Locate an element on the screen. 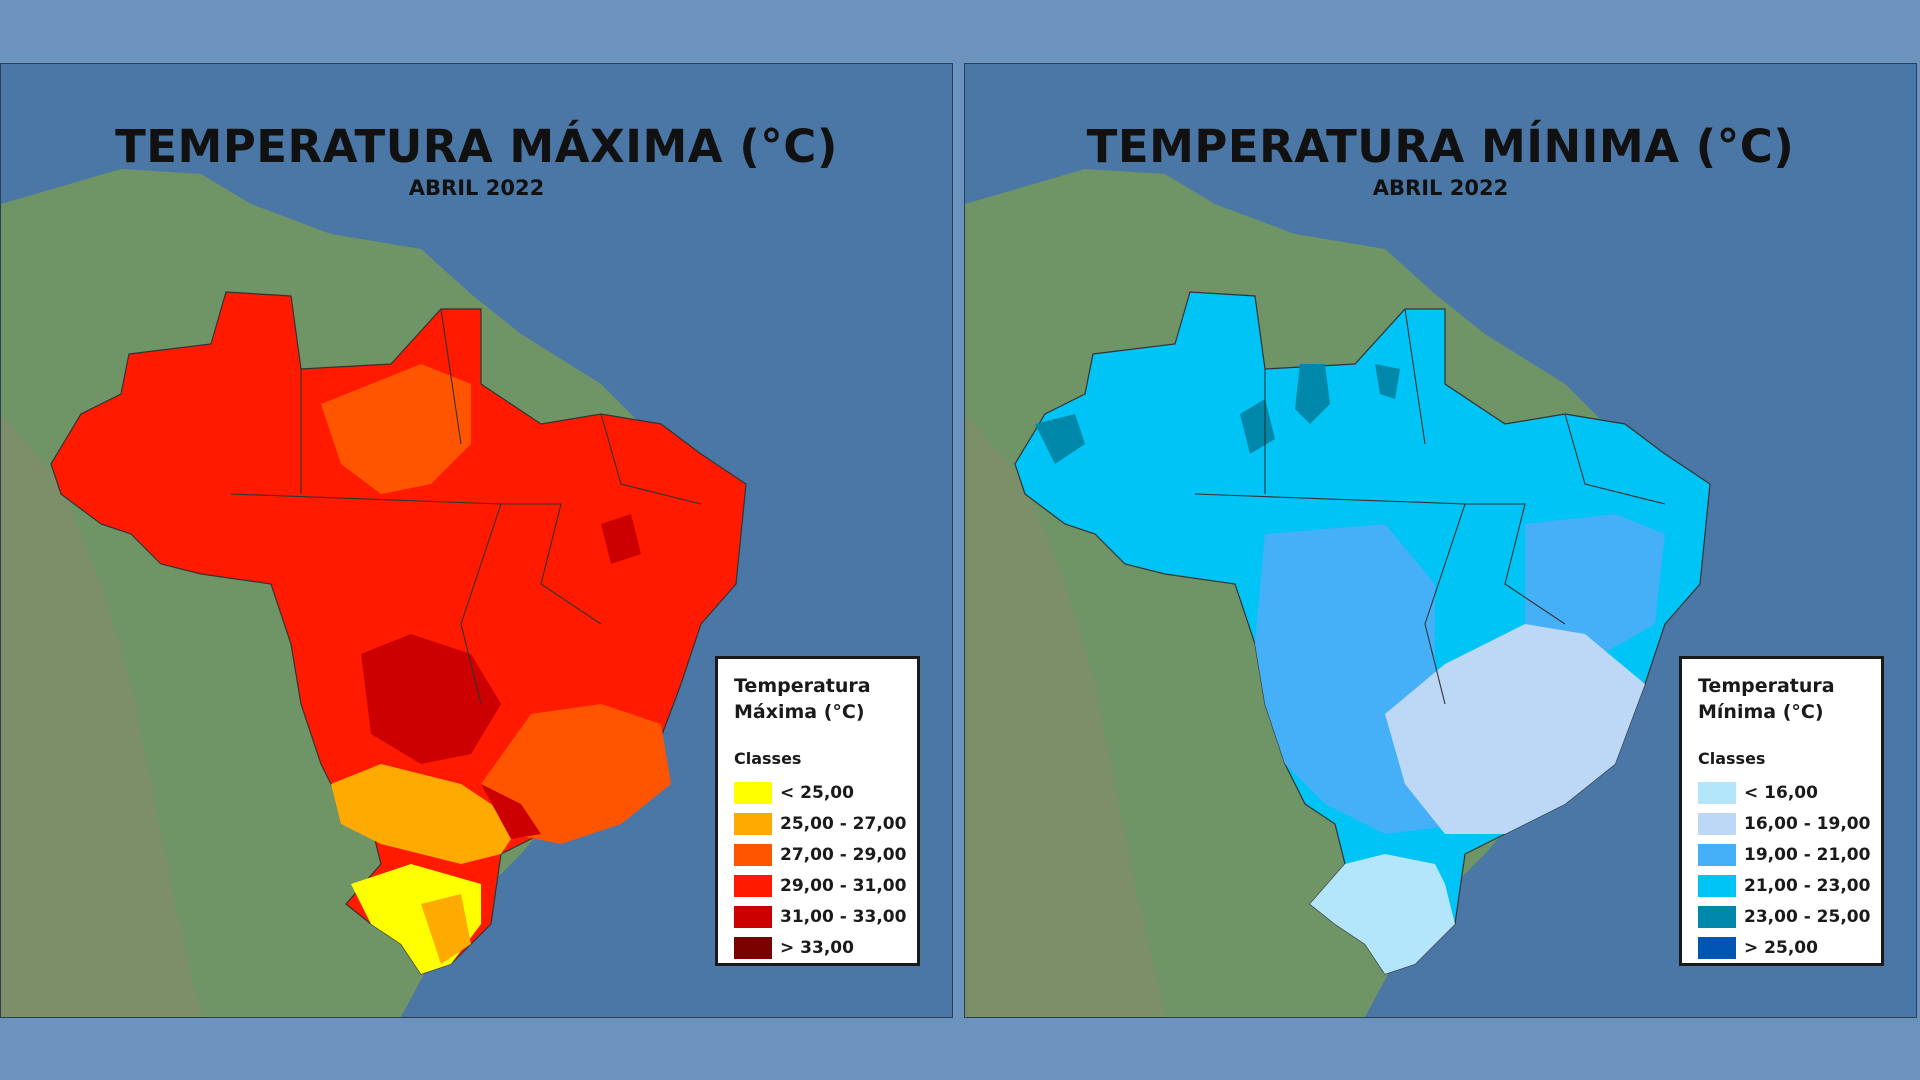 This screenshot has width=1920, height=1080. legend-item: 27,00 - 29,00 is located at coordinates (826, 855).